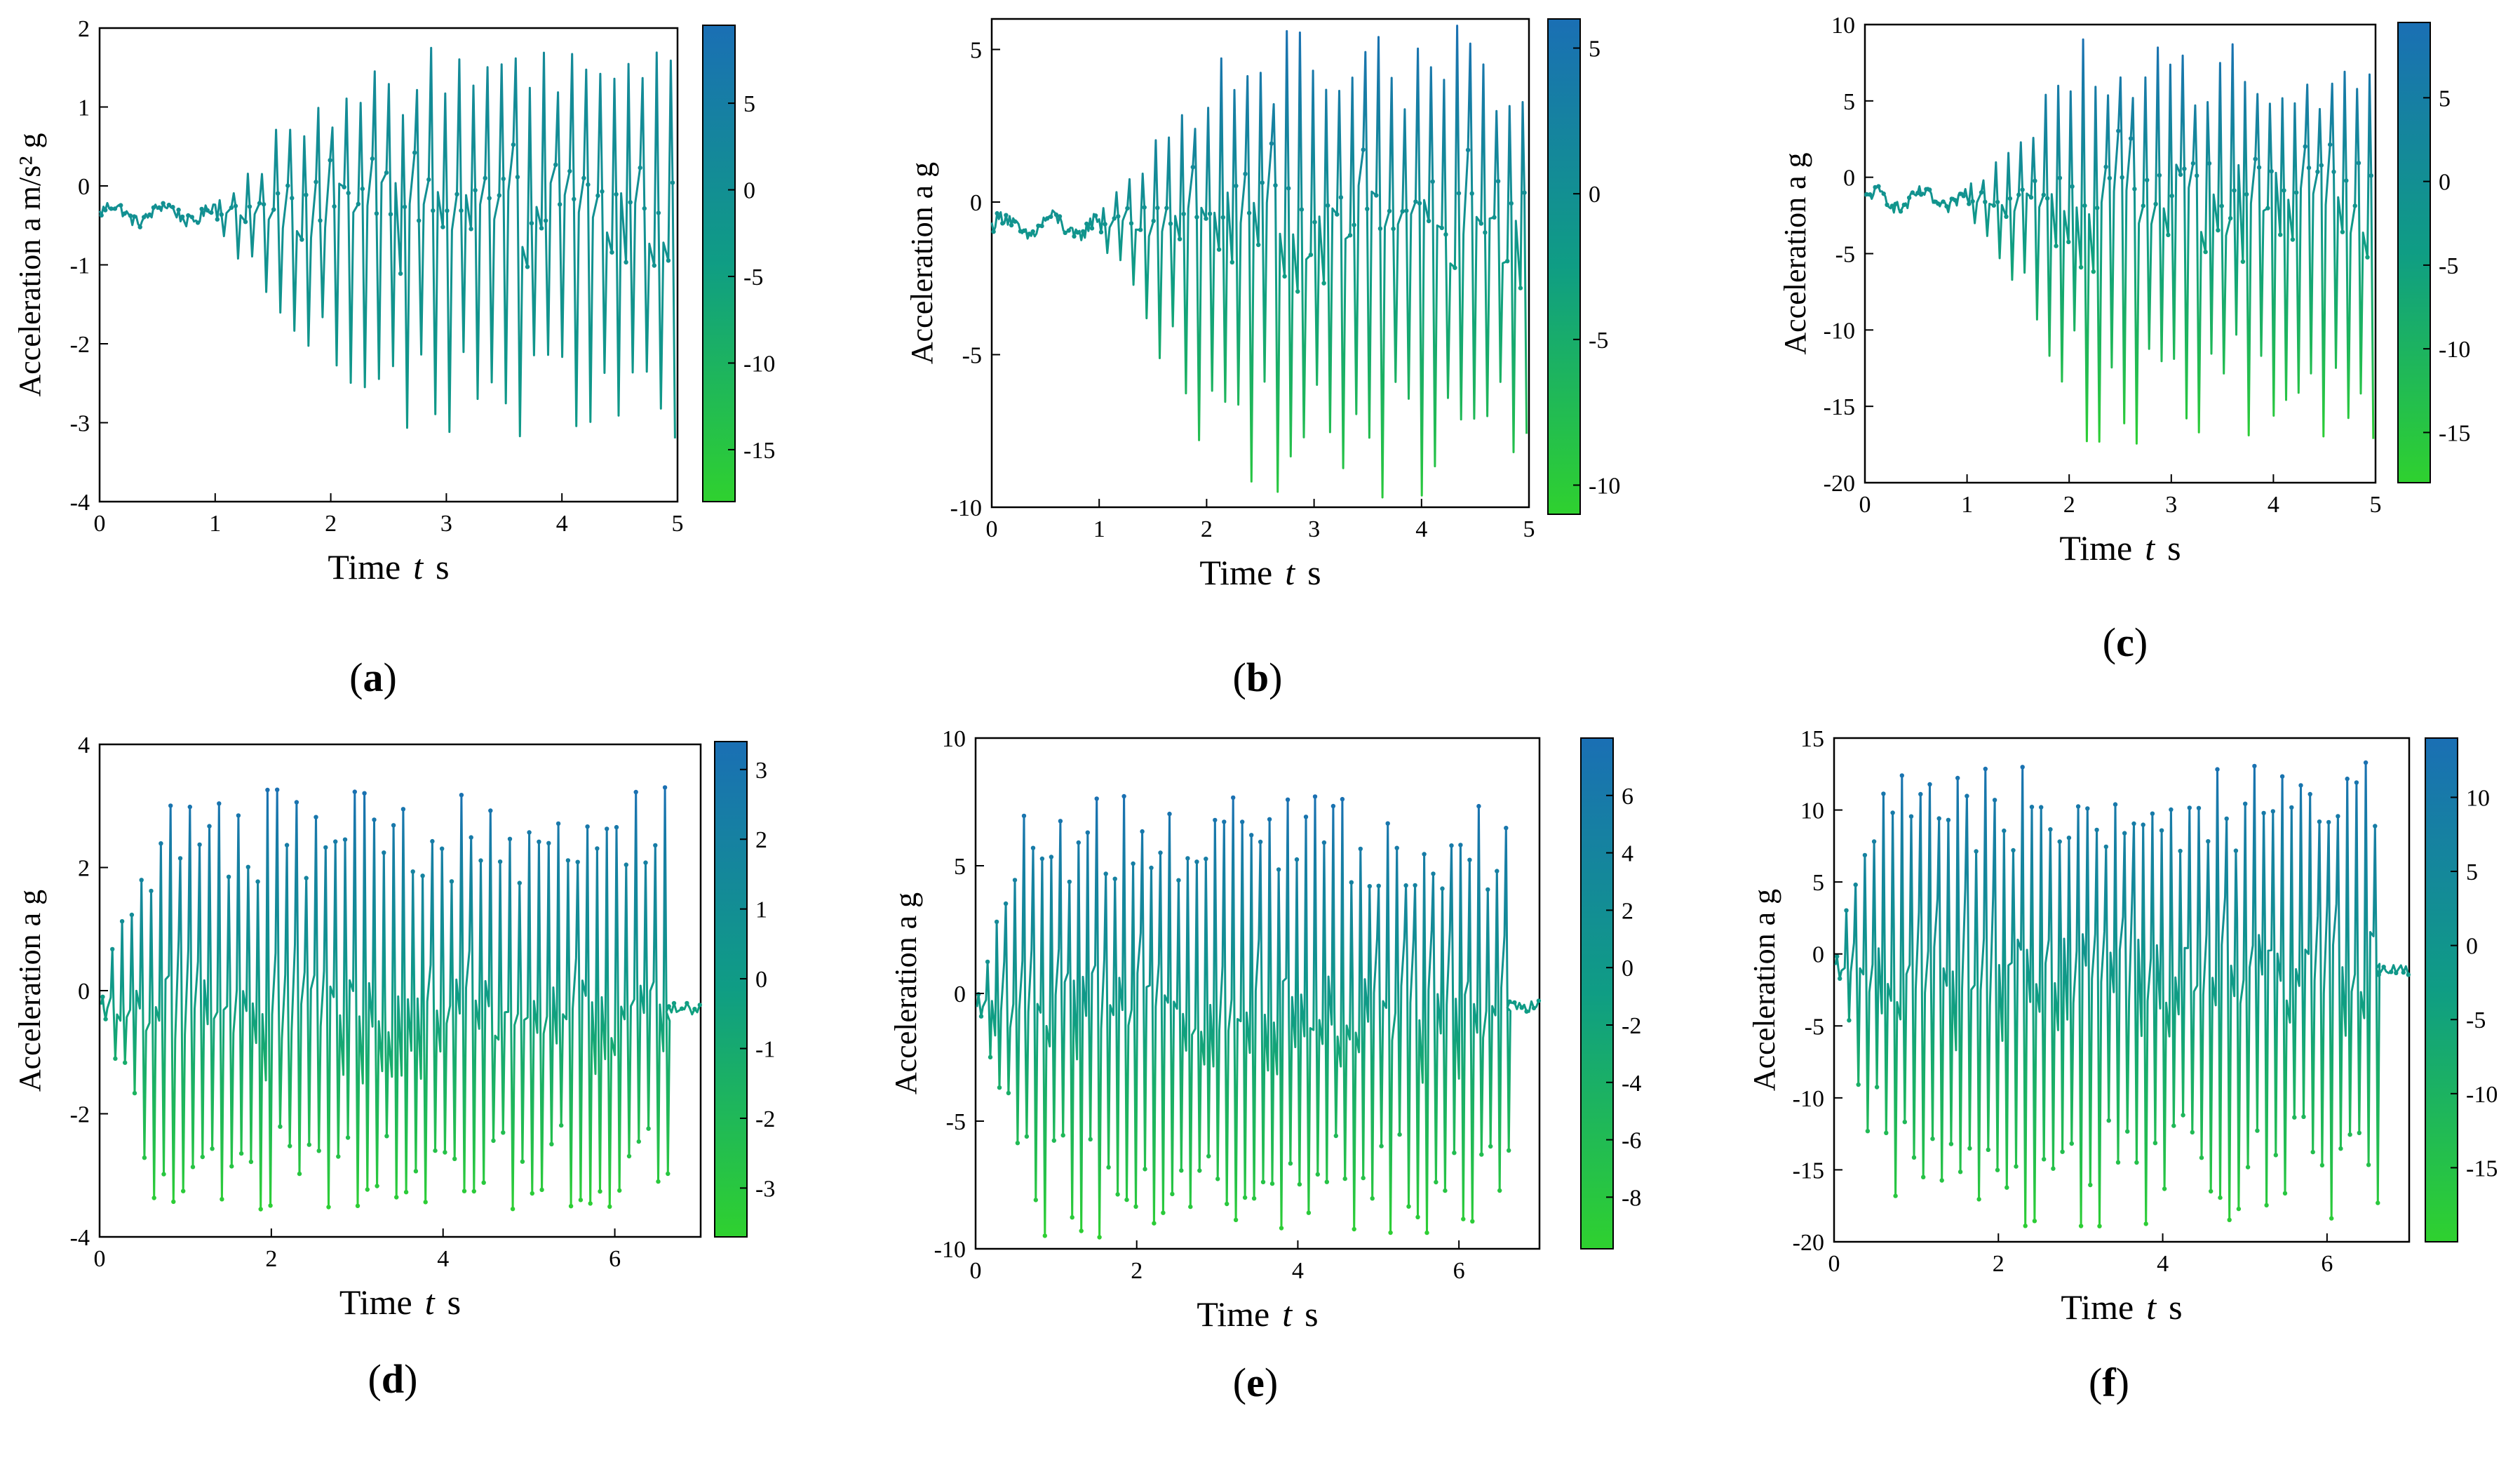  Describe the element at coordinates (1839, 484) in the screenshot. I see `y-tick-label: -20` at that location.